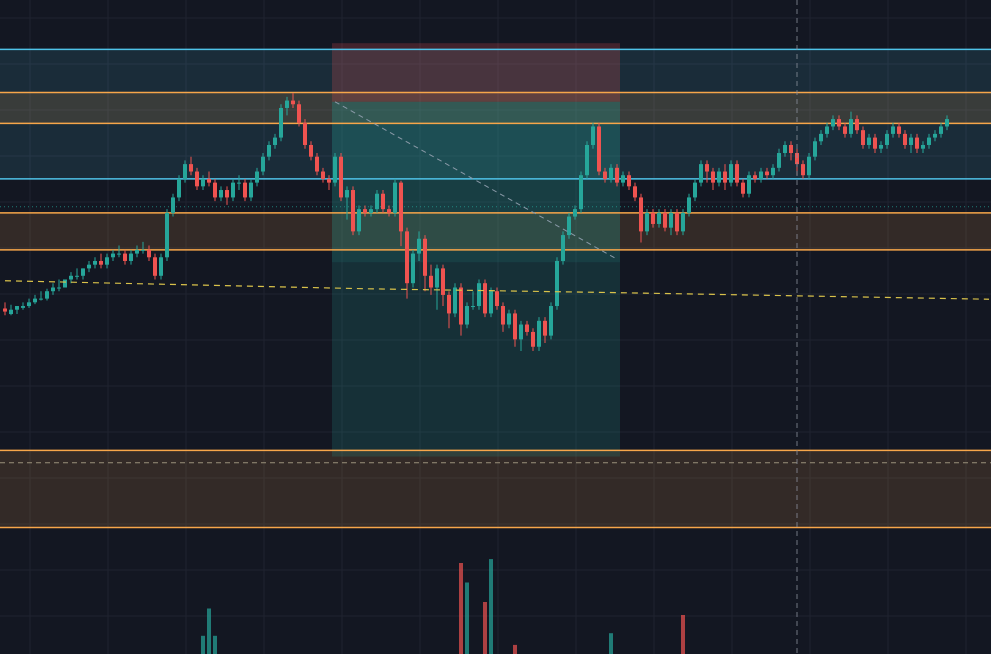 The image size is (991, 654). Describe the element at coordinates (495, 489) in the screenshot. I see `zone-orange` at that location.